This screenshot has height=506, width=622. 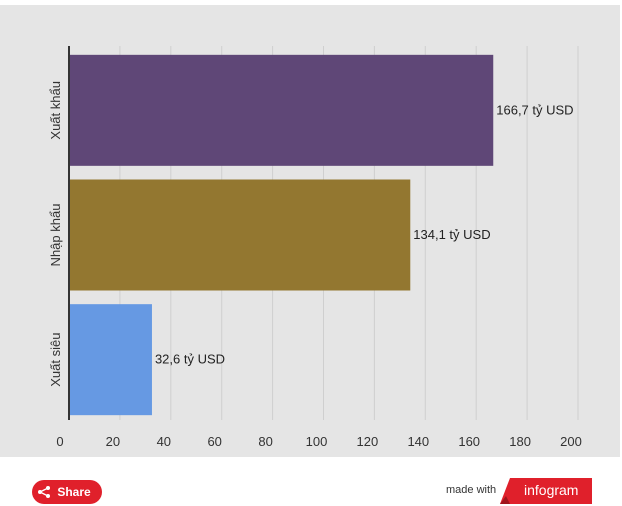 I want to click on category-label: Xuất siêu, so click(x=55, y=360).